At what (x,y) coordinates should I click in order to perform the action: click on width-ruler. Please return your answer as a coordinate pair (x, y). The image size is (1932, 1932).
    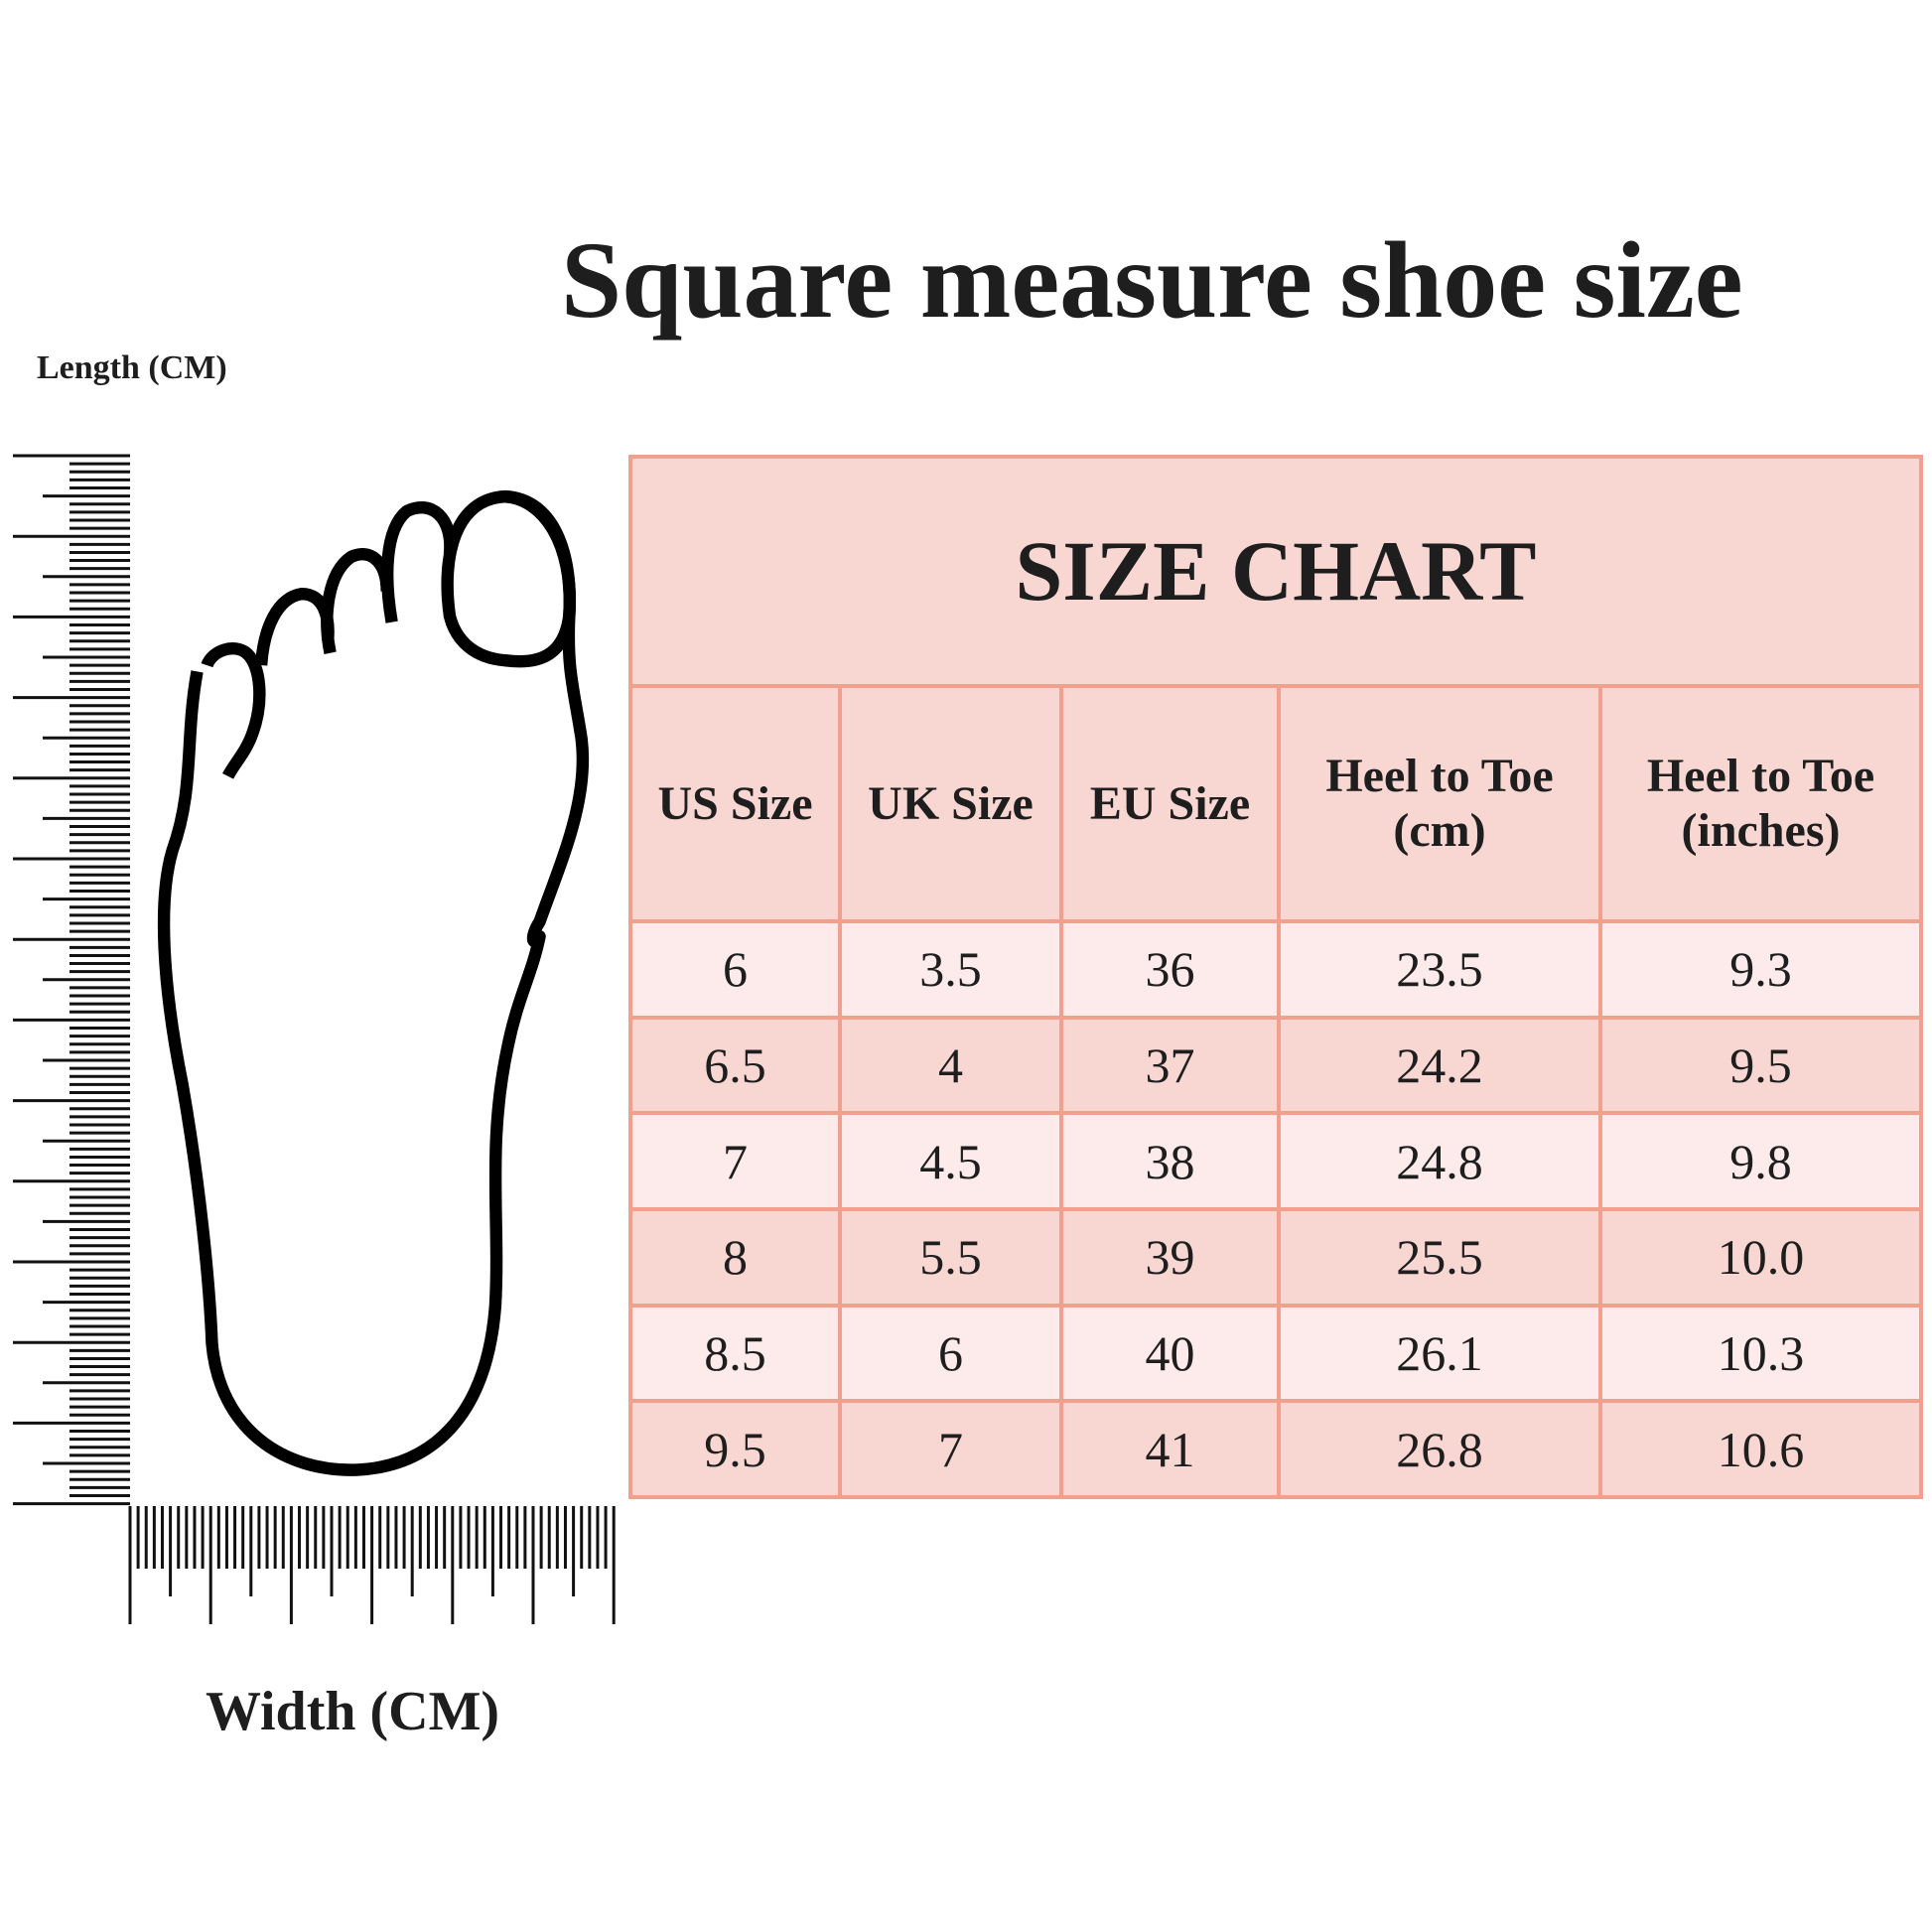
    Looking at the image, I should click on (372, 1565).